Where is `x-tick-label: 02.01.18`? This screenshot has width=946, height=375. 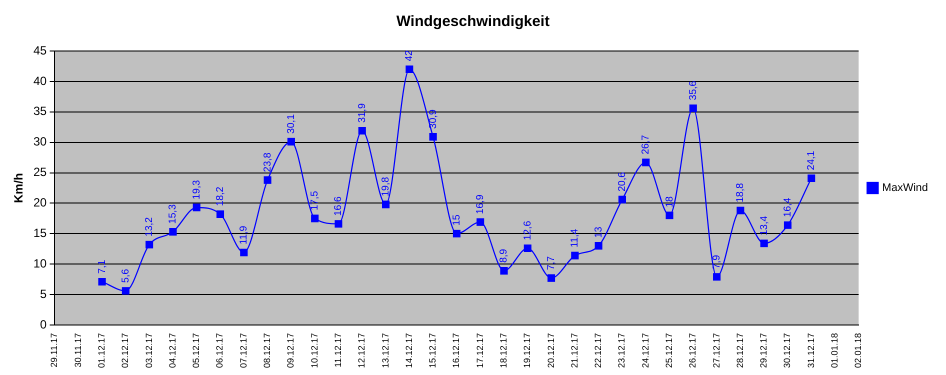
x-tick-label: 02.01.18 is located at coordinates (858, 350).